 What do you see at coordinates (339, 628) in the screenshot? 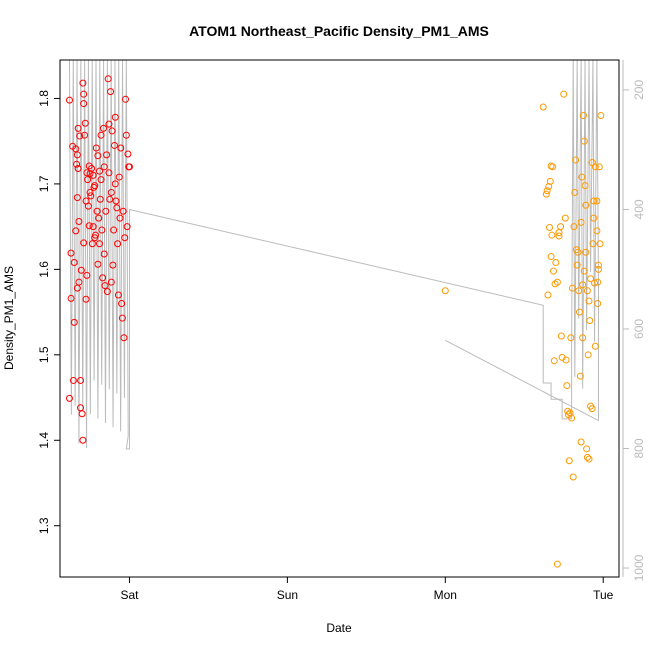
I see `x-axis-label: Date` at bounding box center [339, 628].